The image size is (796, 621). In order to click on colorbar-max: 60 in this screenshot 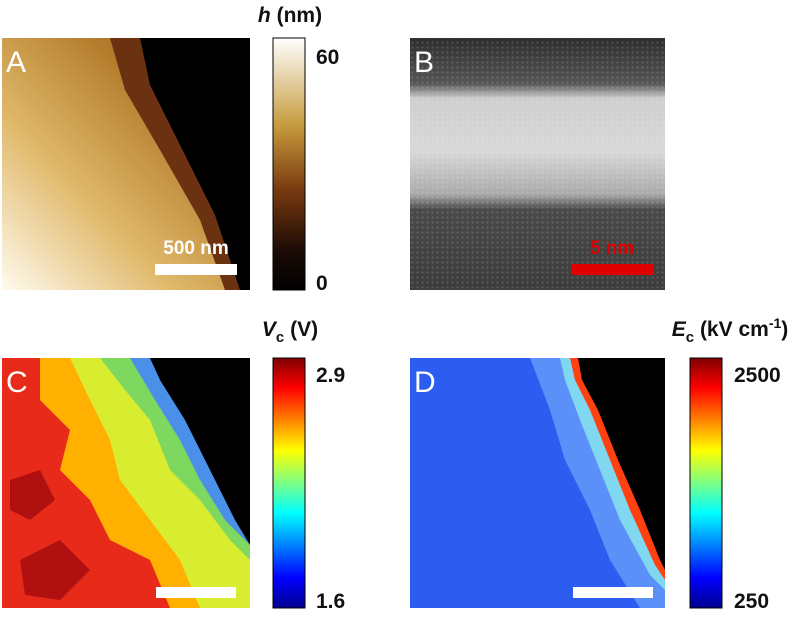, I will do `click(327, 57)`.